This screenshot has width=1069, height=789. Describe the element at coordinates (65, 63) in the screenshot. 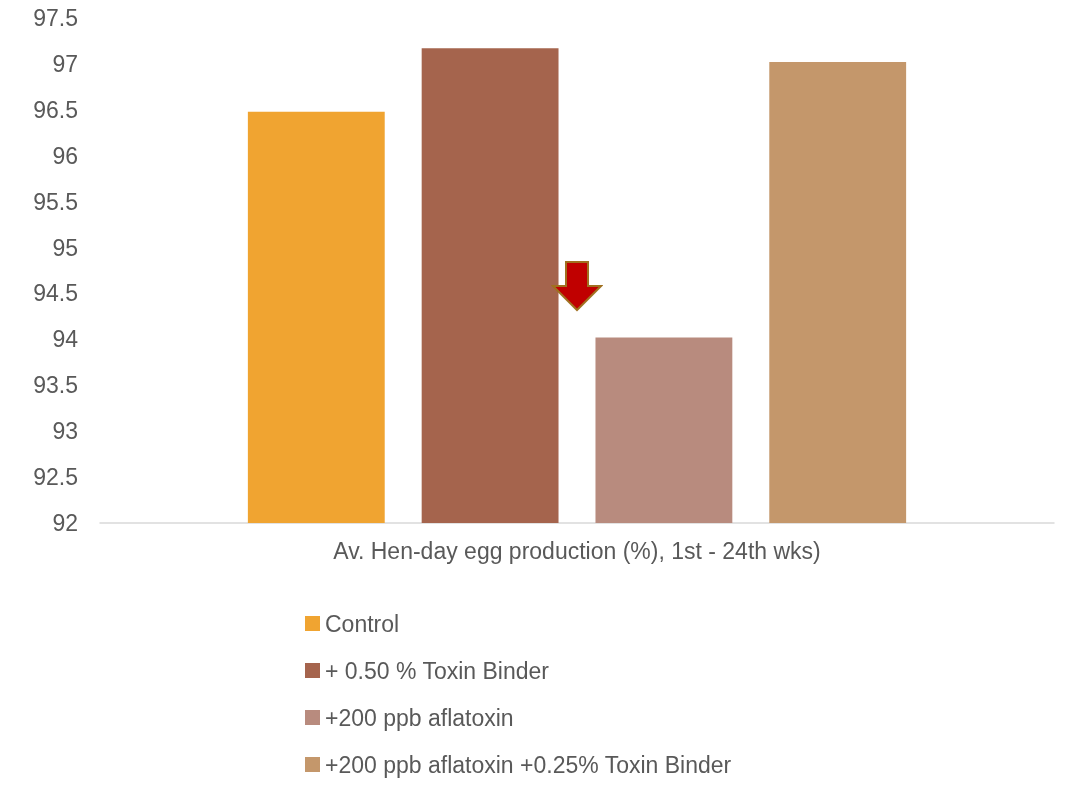

I see `y-tick-label: 97` at that location.